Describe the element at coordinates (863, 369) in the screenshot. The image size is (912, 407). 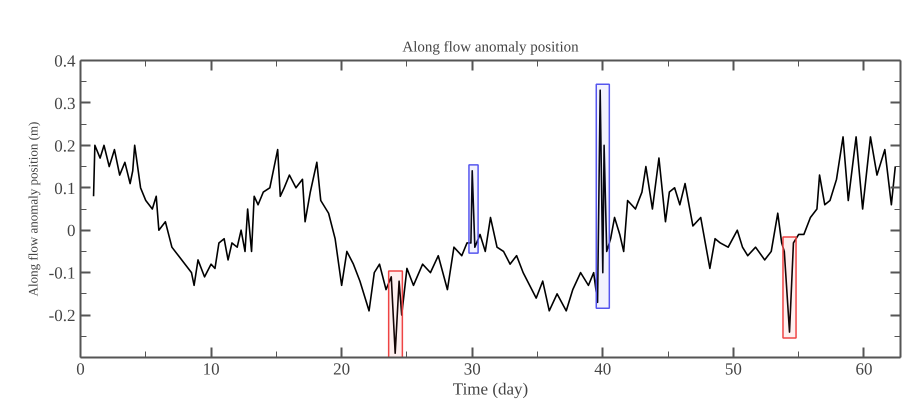
I see `x-tick-label: 60` at that location.